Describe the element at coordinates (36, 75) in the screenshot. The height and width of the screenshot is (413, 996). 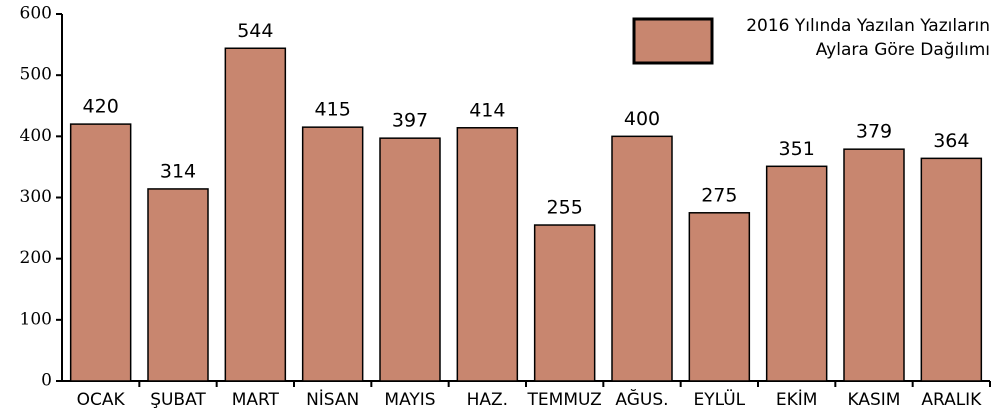
I see `y-tick-label: 500` at that location.